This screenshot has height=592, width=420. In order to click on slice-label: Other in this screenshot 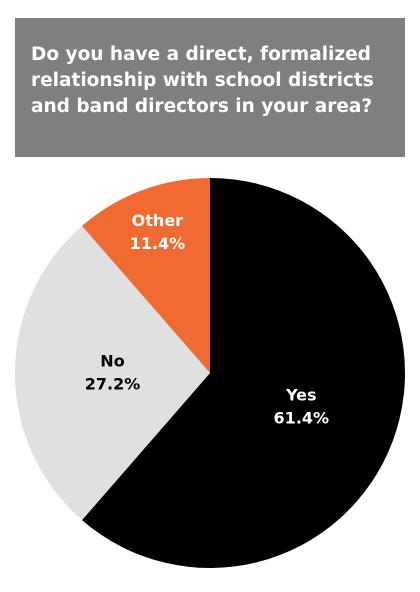, I will do `click(157, 220)`.